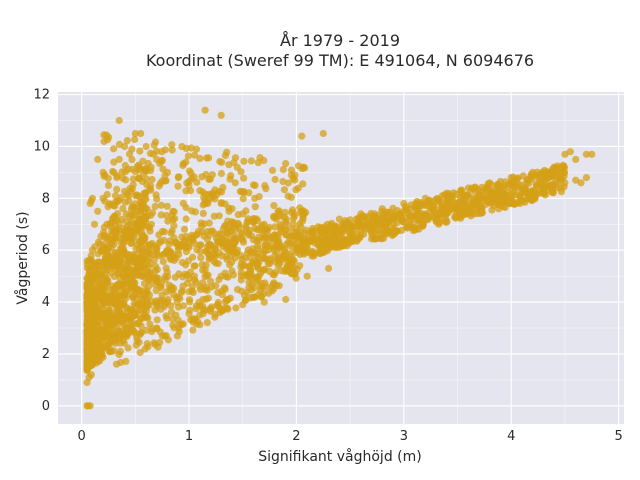  Describe the element at coordinates (22, 257) in the screenshot. I see `y-axis-label: Vågperiod (s)` at that location.